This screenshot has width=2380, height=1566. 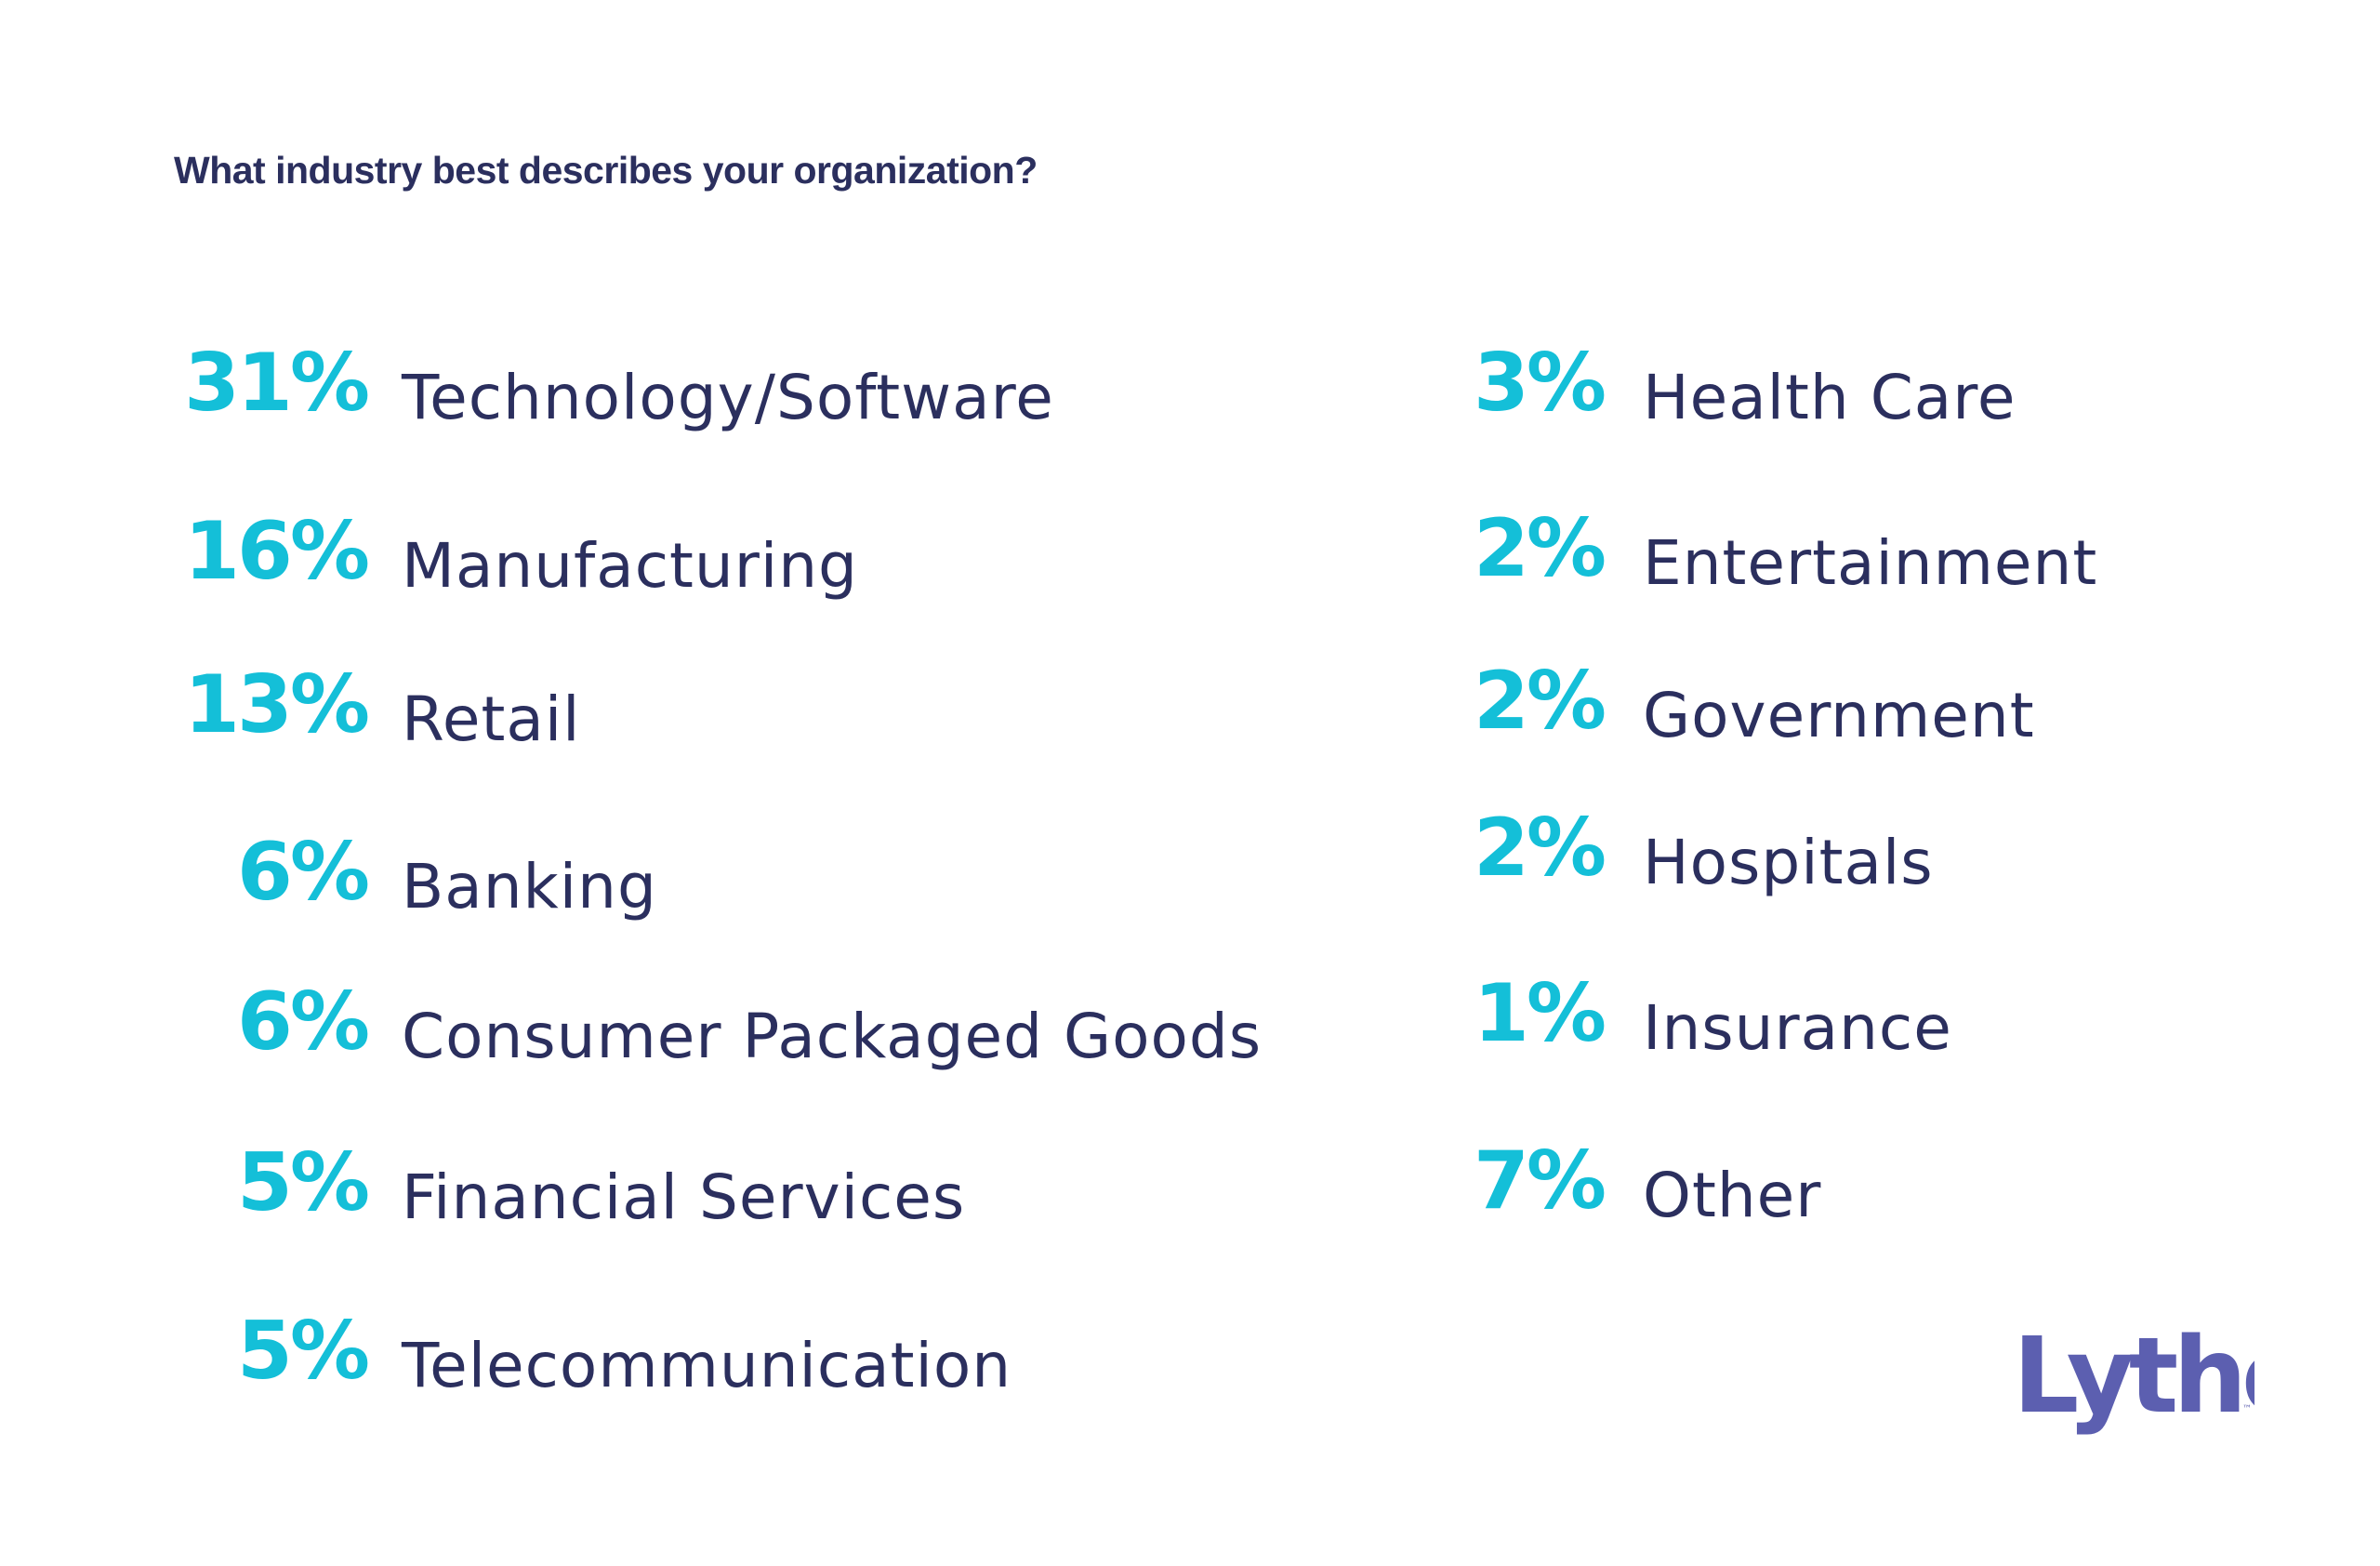 What do you see at coordinates (1190, 703) in the screenshot?
I see `industry-row: 2% Government` at bounding box center [1190, 703].